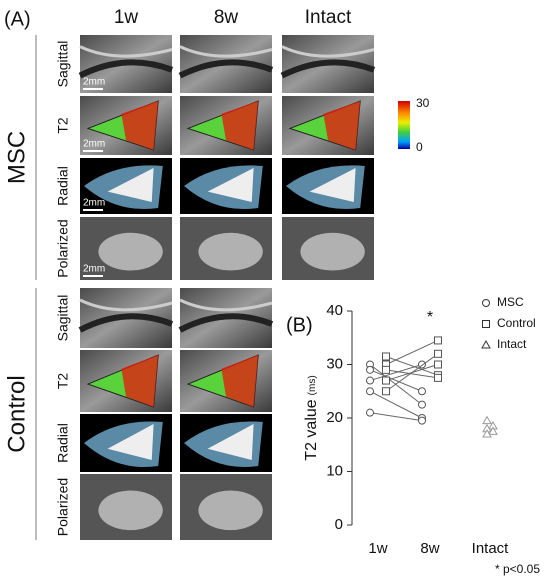 This screenshot has width=545, height=586. What do you see at coordinates (312, 385) in the screenshot?
I see `y-axis-unit: (ms)` at bounding box center [312, 385].